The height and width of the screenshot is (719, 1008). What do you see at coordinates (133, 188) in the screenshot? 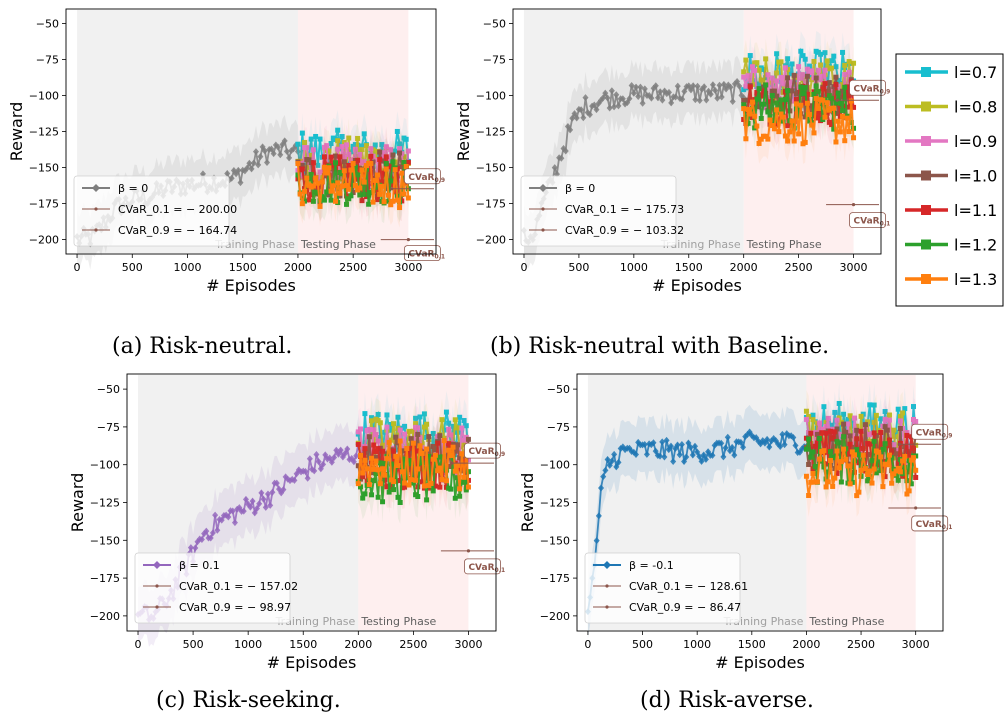
I see `legend-label: β = 0` at bounding box center [133, 188].